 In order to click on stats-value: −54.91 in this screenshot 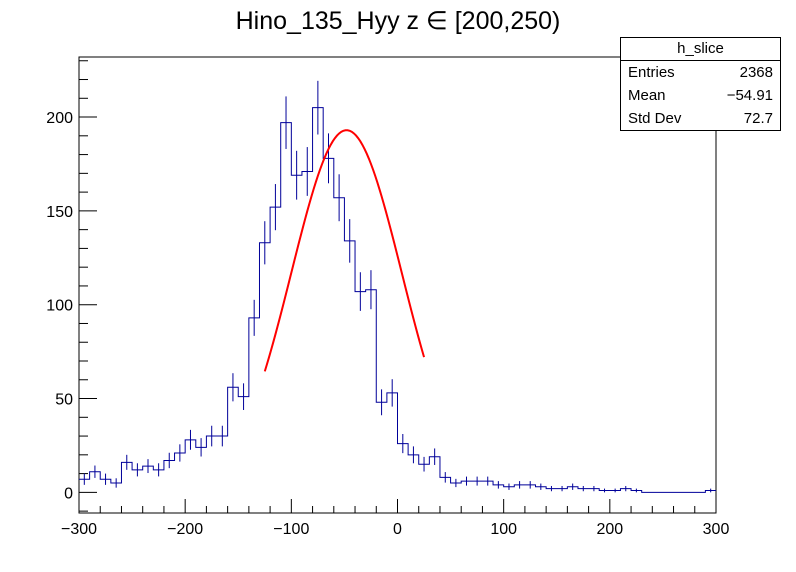, I will do `click(749, 95)`.